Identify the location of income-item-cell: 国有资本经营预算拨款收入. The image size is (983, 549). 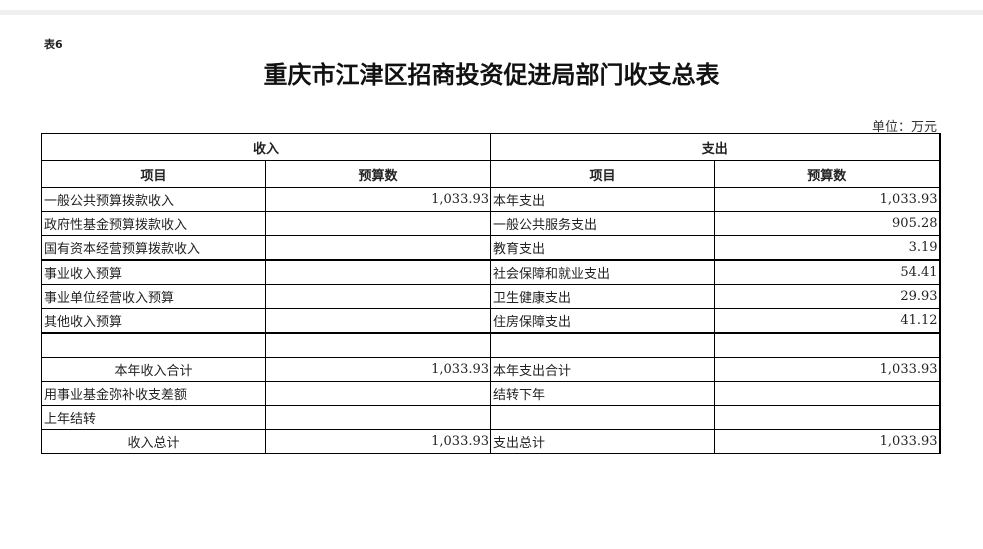
(153, 248).